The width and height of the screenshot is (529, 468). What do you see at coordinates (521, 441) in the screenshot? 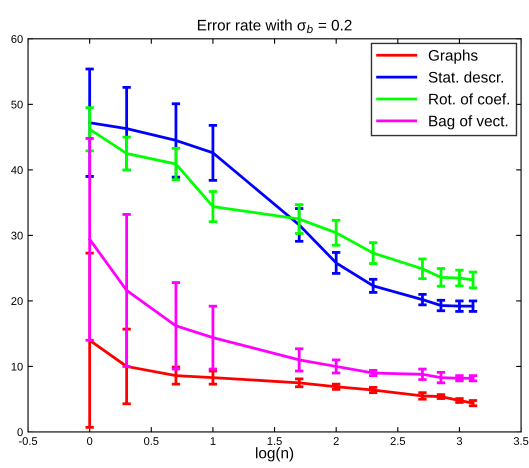
I see `x-tick-label: 3.5` at bounding box center [521, 441].